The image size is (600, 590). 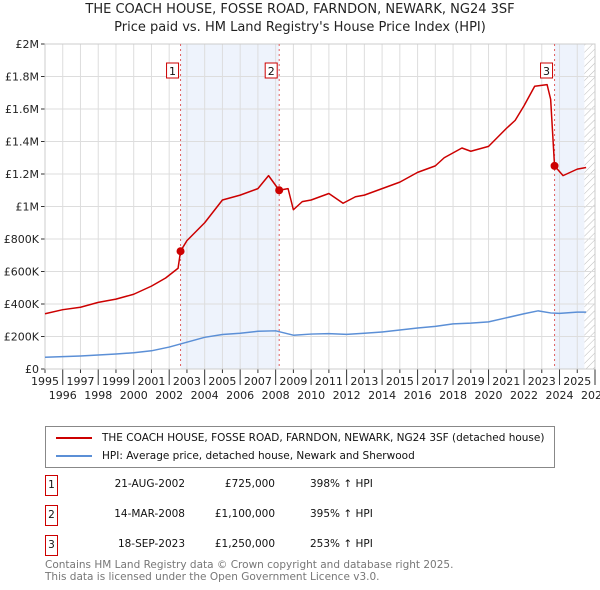 What do you see at coordinates (22, 272) in the screenshot?
I see `y-tick-label: £600K` at bounding box center [22, 272].